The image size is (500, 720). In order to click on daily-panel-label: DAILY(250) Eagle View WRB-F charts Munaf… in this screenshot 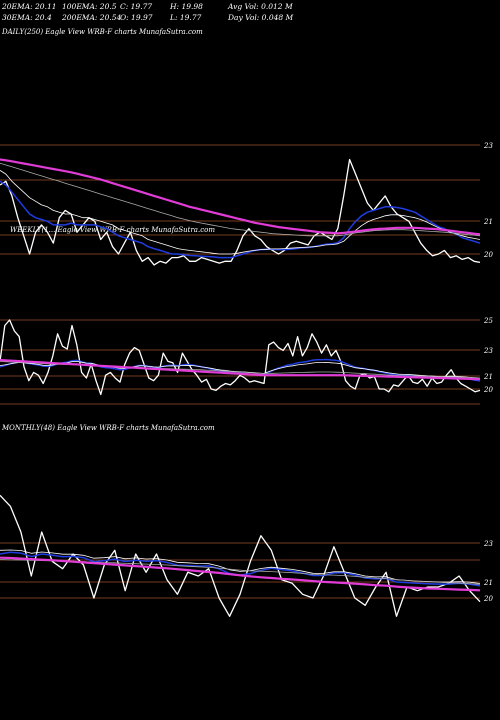, I will do `click(102, 32)`.